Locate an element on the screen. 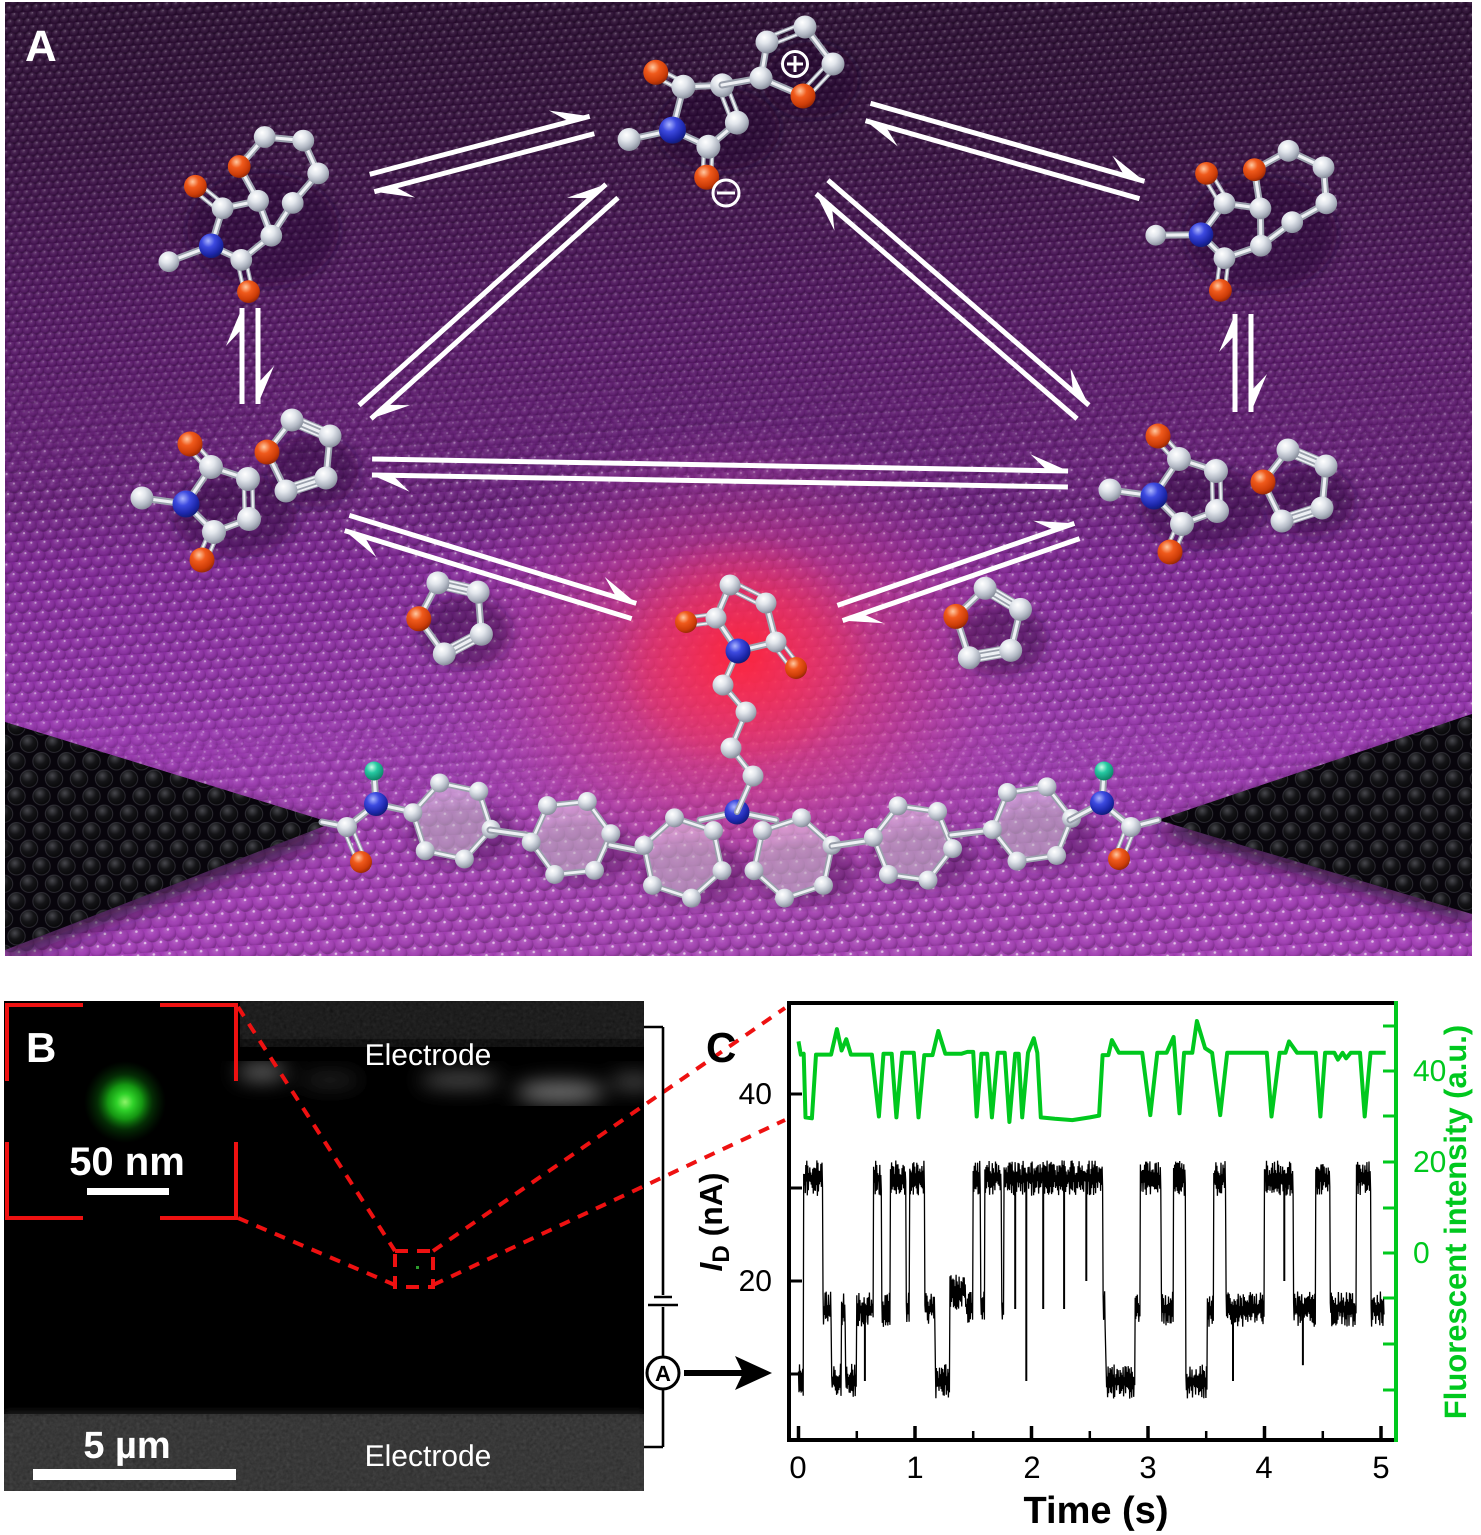 This screenshot has width=1481, height=1535. svg-text: Fluorescent intensity (a.u.) is located at coordinates (1455, 1222).